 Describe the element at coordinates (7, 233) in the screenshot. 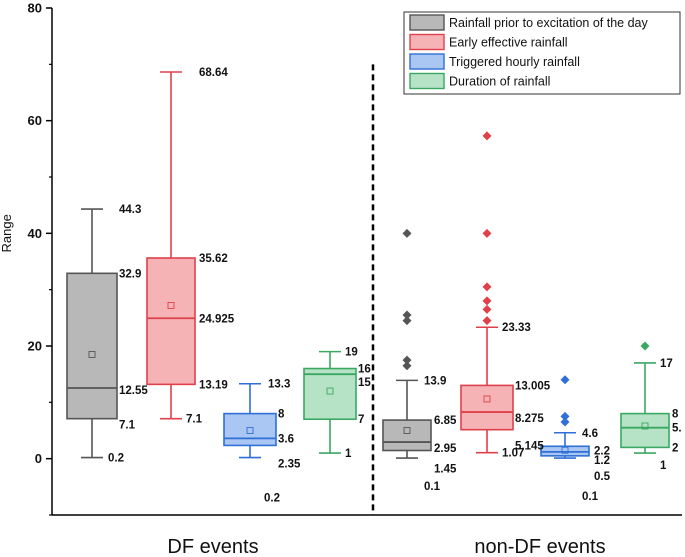

I see `y-axis-title: Range` at that location.